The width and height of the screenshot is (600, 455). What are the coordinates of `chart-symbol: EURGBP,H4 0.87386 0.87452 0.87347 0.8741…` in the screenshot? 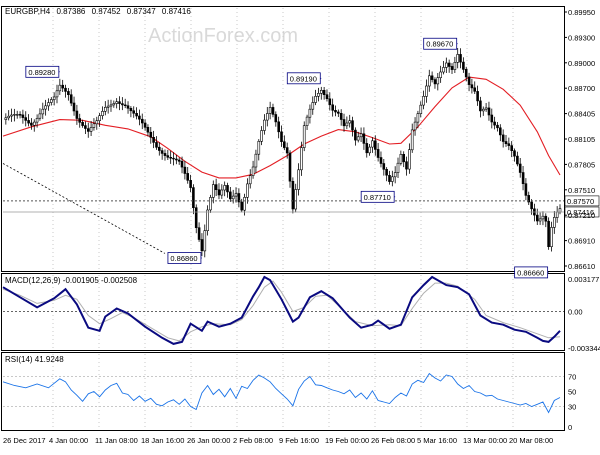 It's located at (98, 11).